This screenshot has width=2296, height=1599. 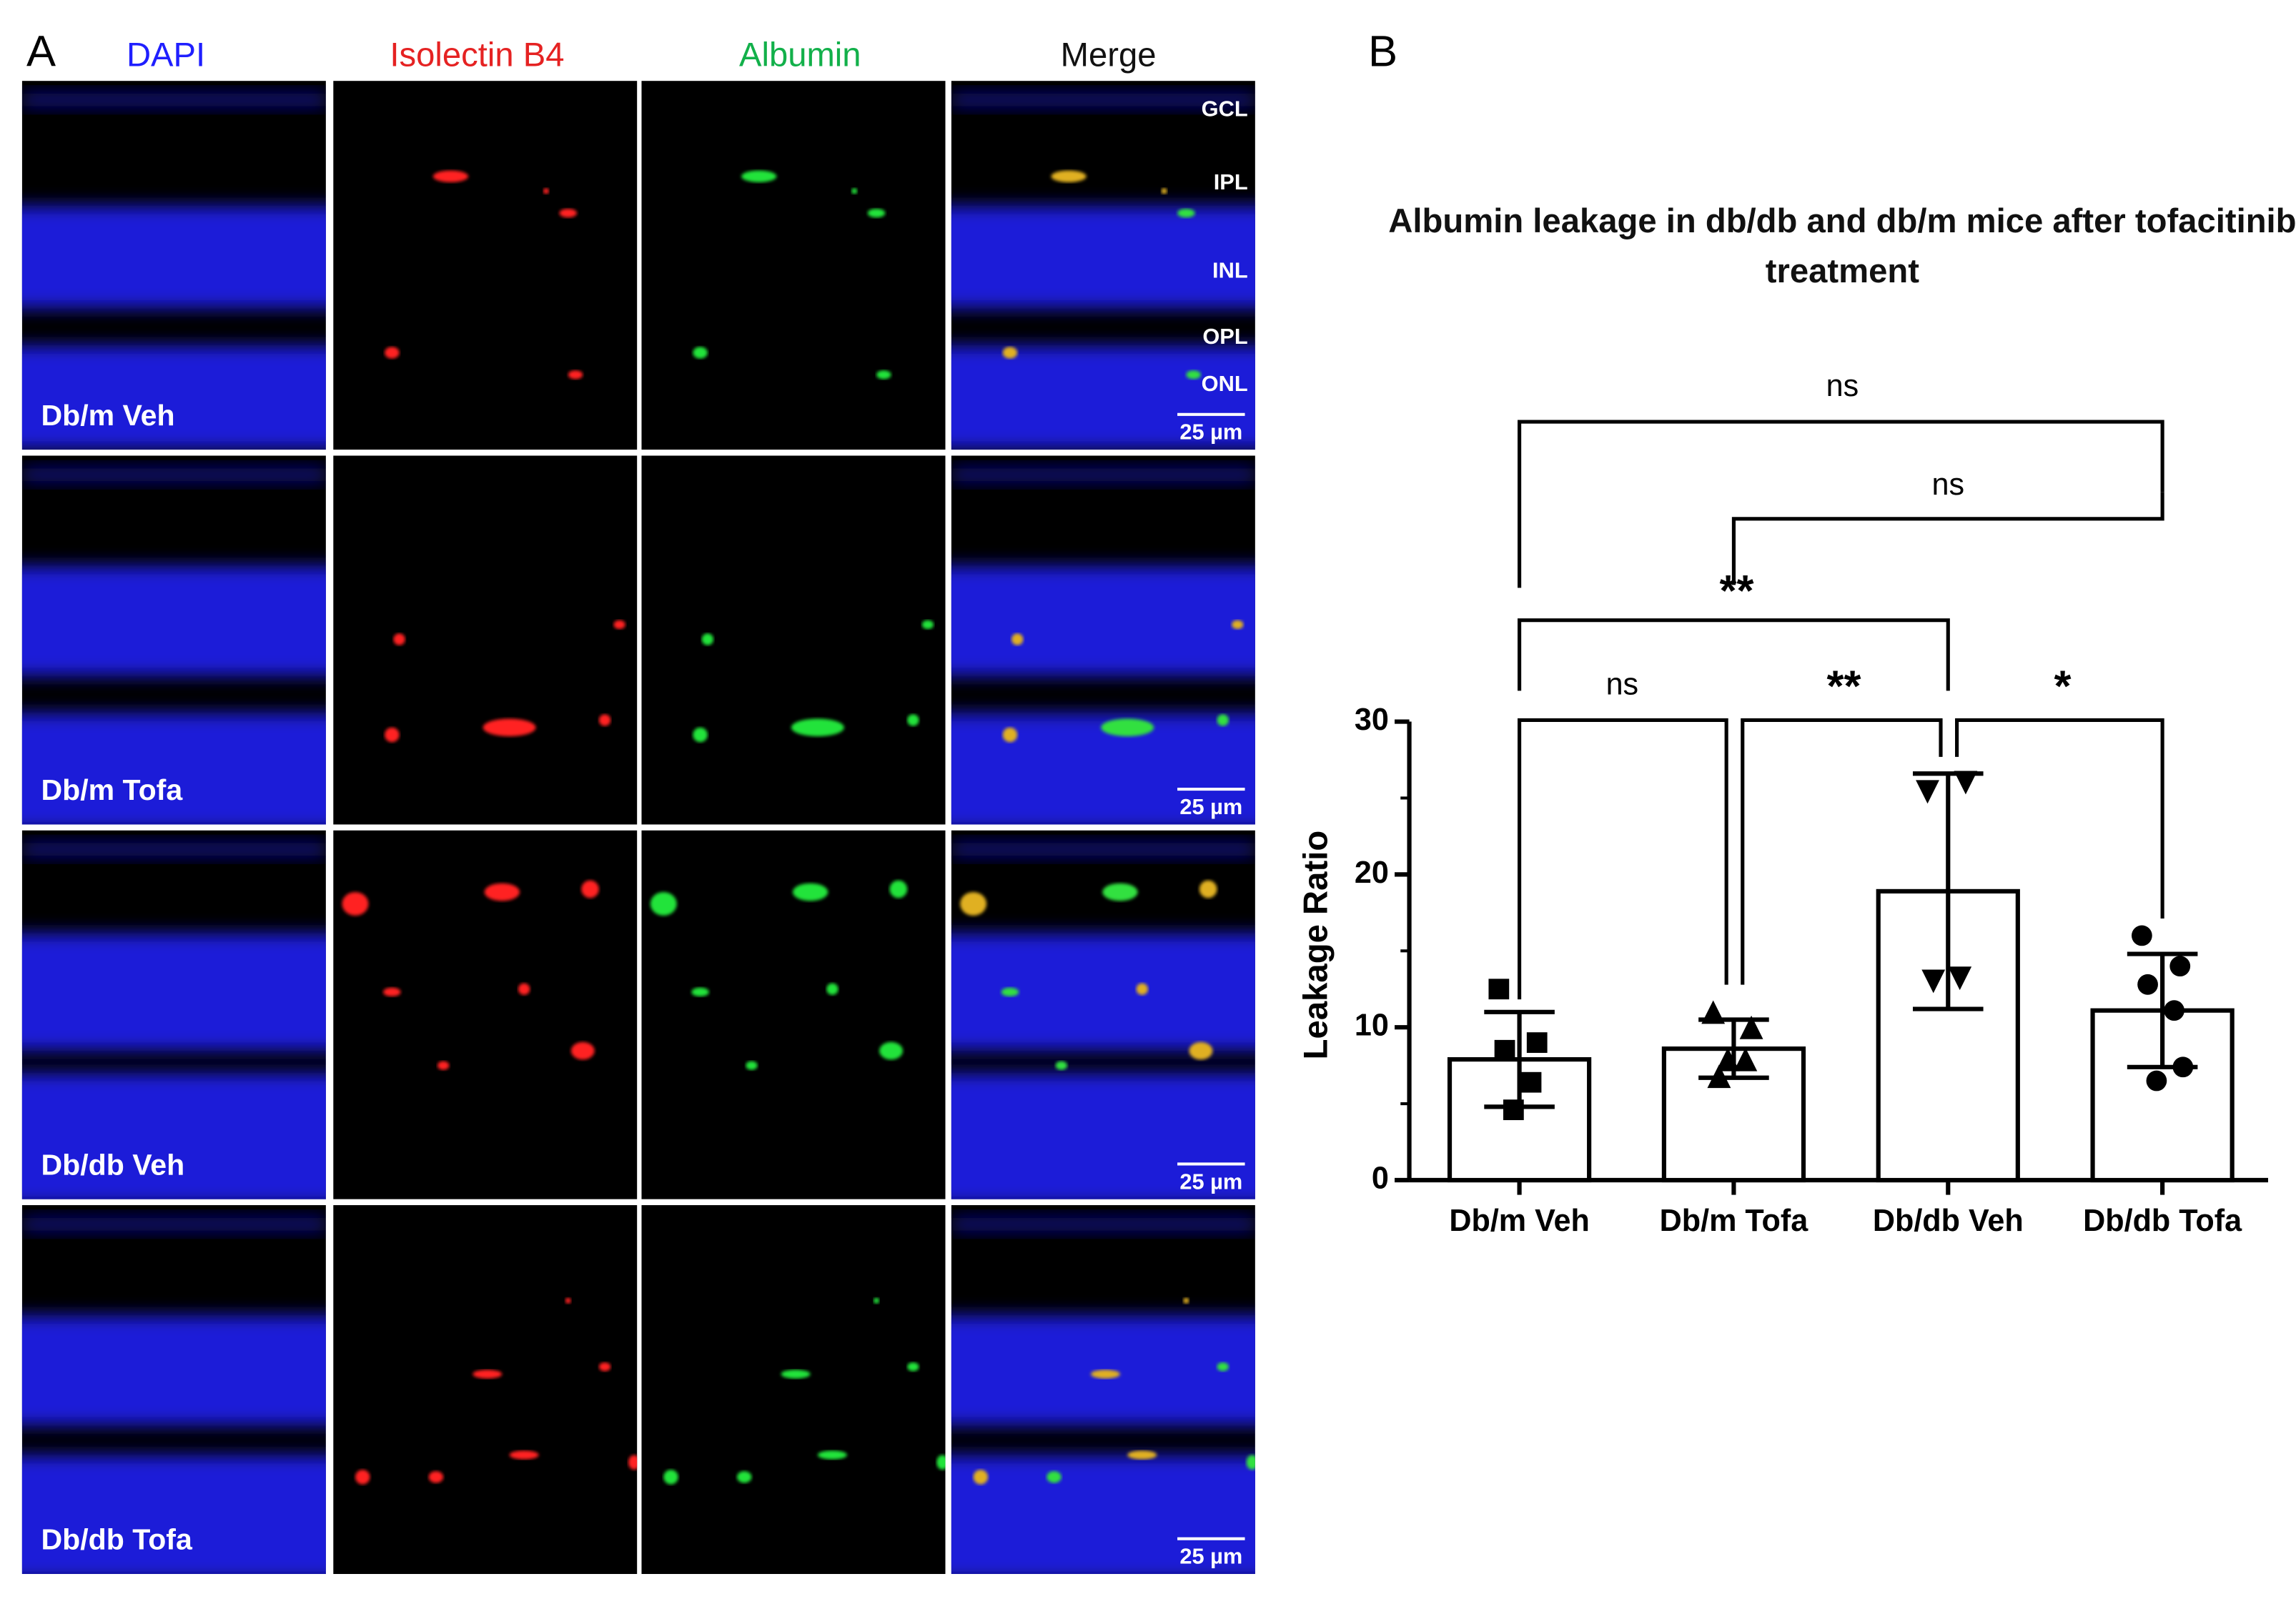 What do you see at coordinates (1948, 1221) in the screenshot?
I see `x-tick-label: Db/db Veh` at bounding box center [1948, 1221].